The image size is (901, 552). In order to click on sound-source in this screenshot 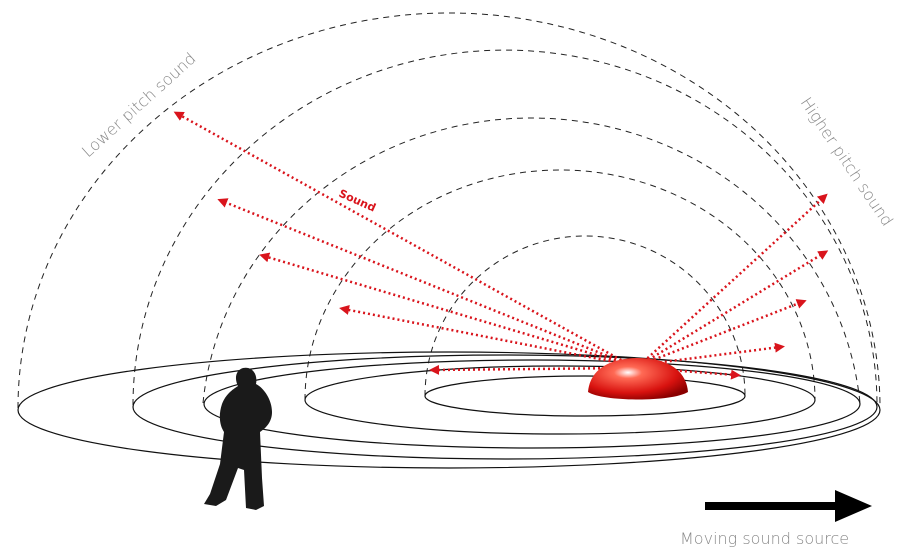, I will do `click(638, 379)`.